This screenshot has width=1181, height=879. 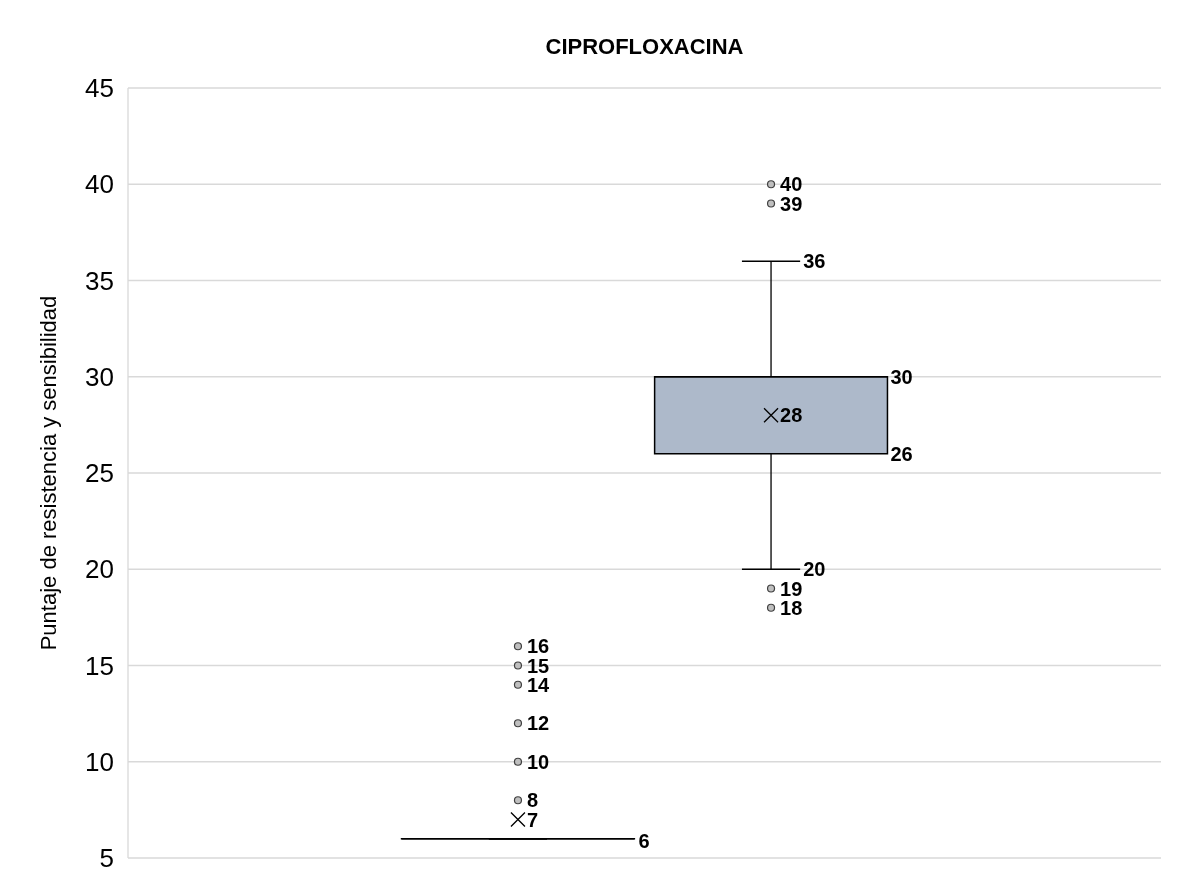 What do you see at coordinates (644, 840) in the screenshot?
I see `annotation: 6` at bounding box center [644, 840].